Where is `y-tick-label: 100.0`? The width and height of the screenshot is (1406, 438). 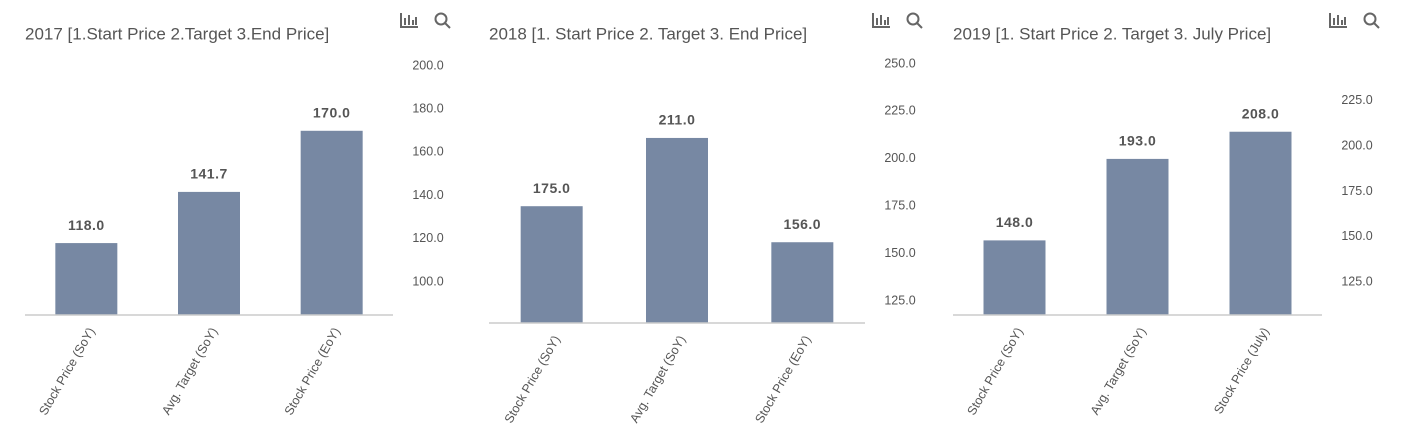
y-tick-label: 100.0 is located at coordinates (427, 281).